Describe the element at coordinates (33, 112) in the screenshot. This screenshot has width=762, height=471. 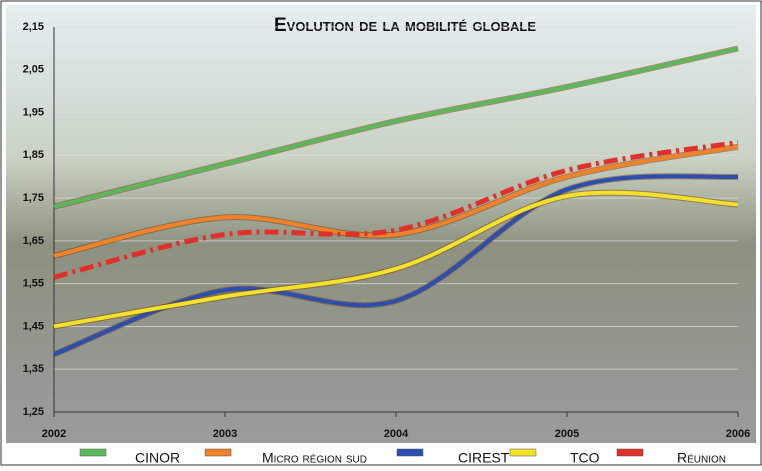
I see `y-tick-label: 1,95` at that location.